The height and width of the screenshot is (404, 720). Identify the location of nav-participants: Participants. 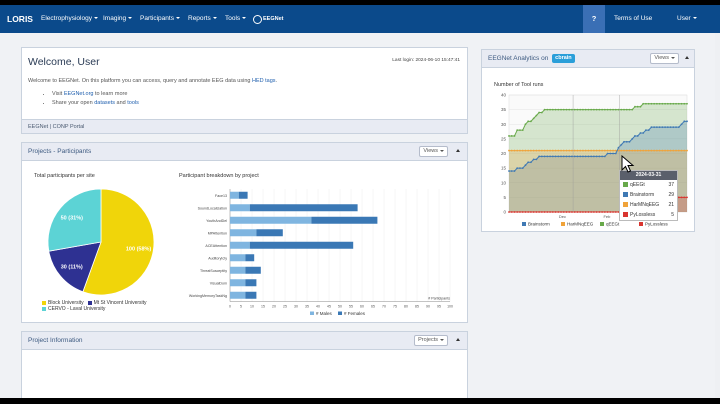
(160, 19).